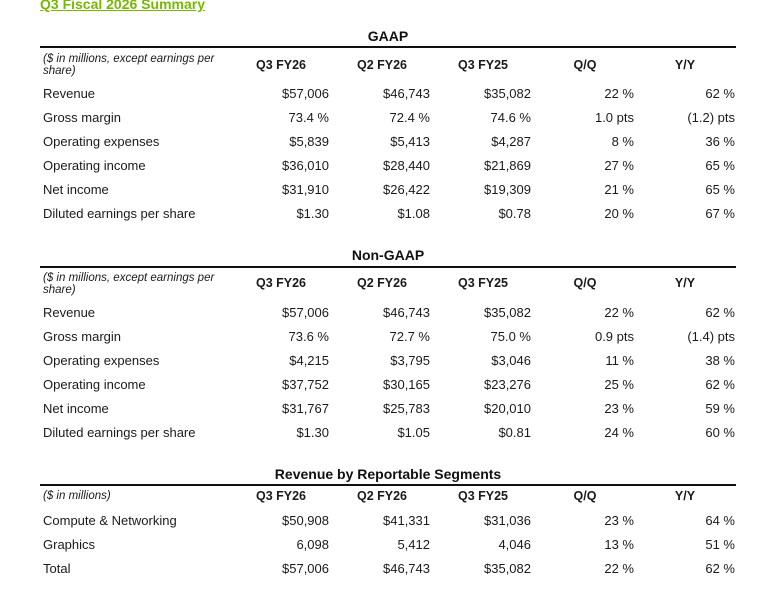  What do you see at coordinates (413, 432) in the screenshot?
I see `cell-value: $1.05` at bounding box center [413, 432].